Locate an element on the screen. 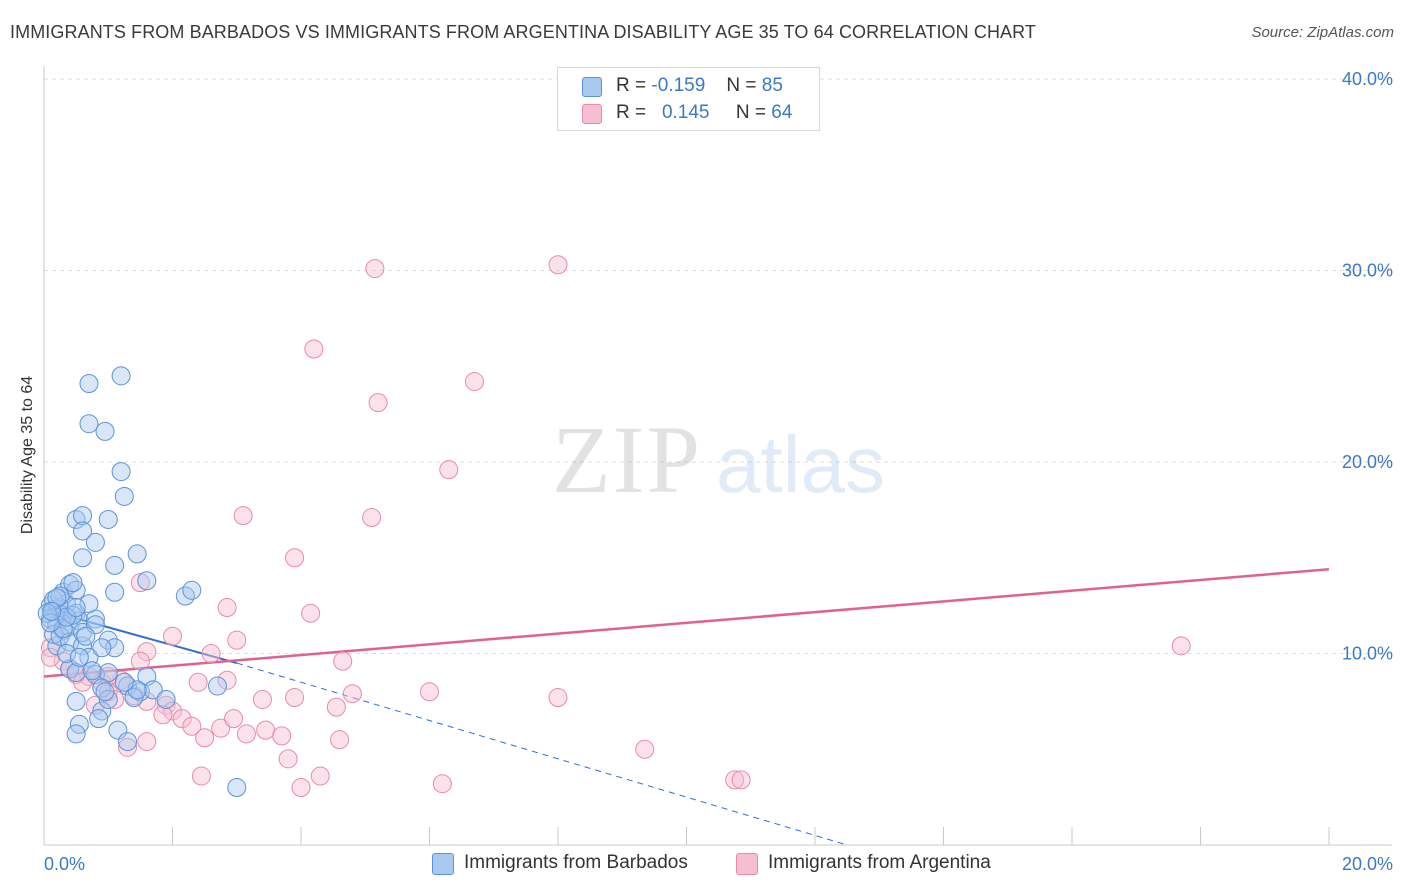 The height and width of the screenshot is (892, 1406). points-barbados is located at coordinates (142, 582).